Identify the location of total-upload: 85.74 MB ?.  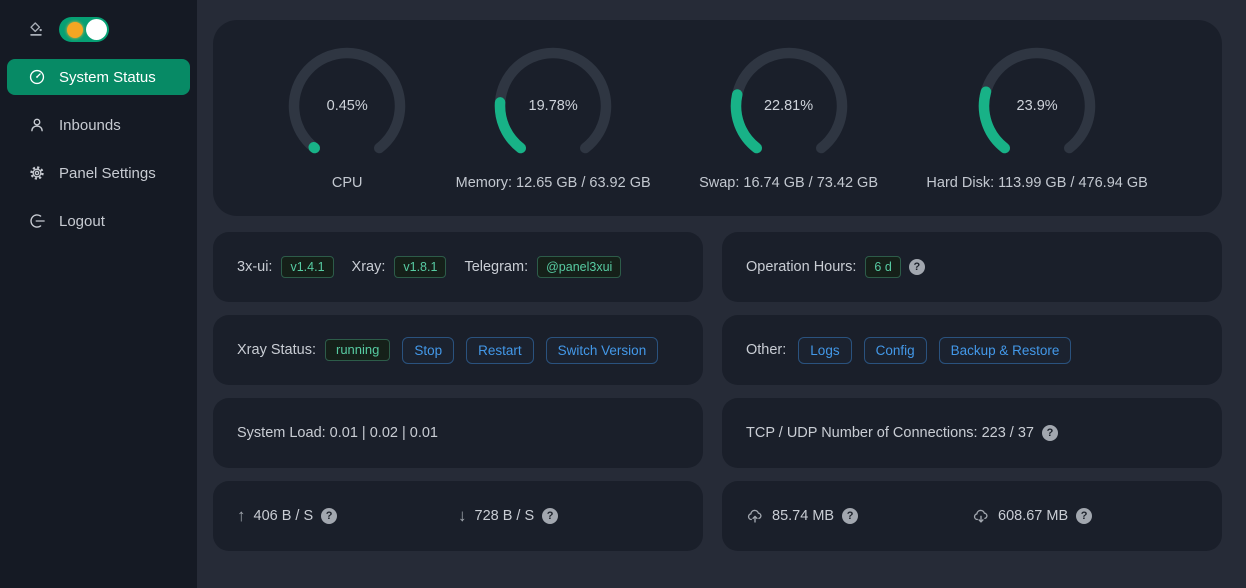
(847, 516).